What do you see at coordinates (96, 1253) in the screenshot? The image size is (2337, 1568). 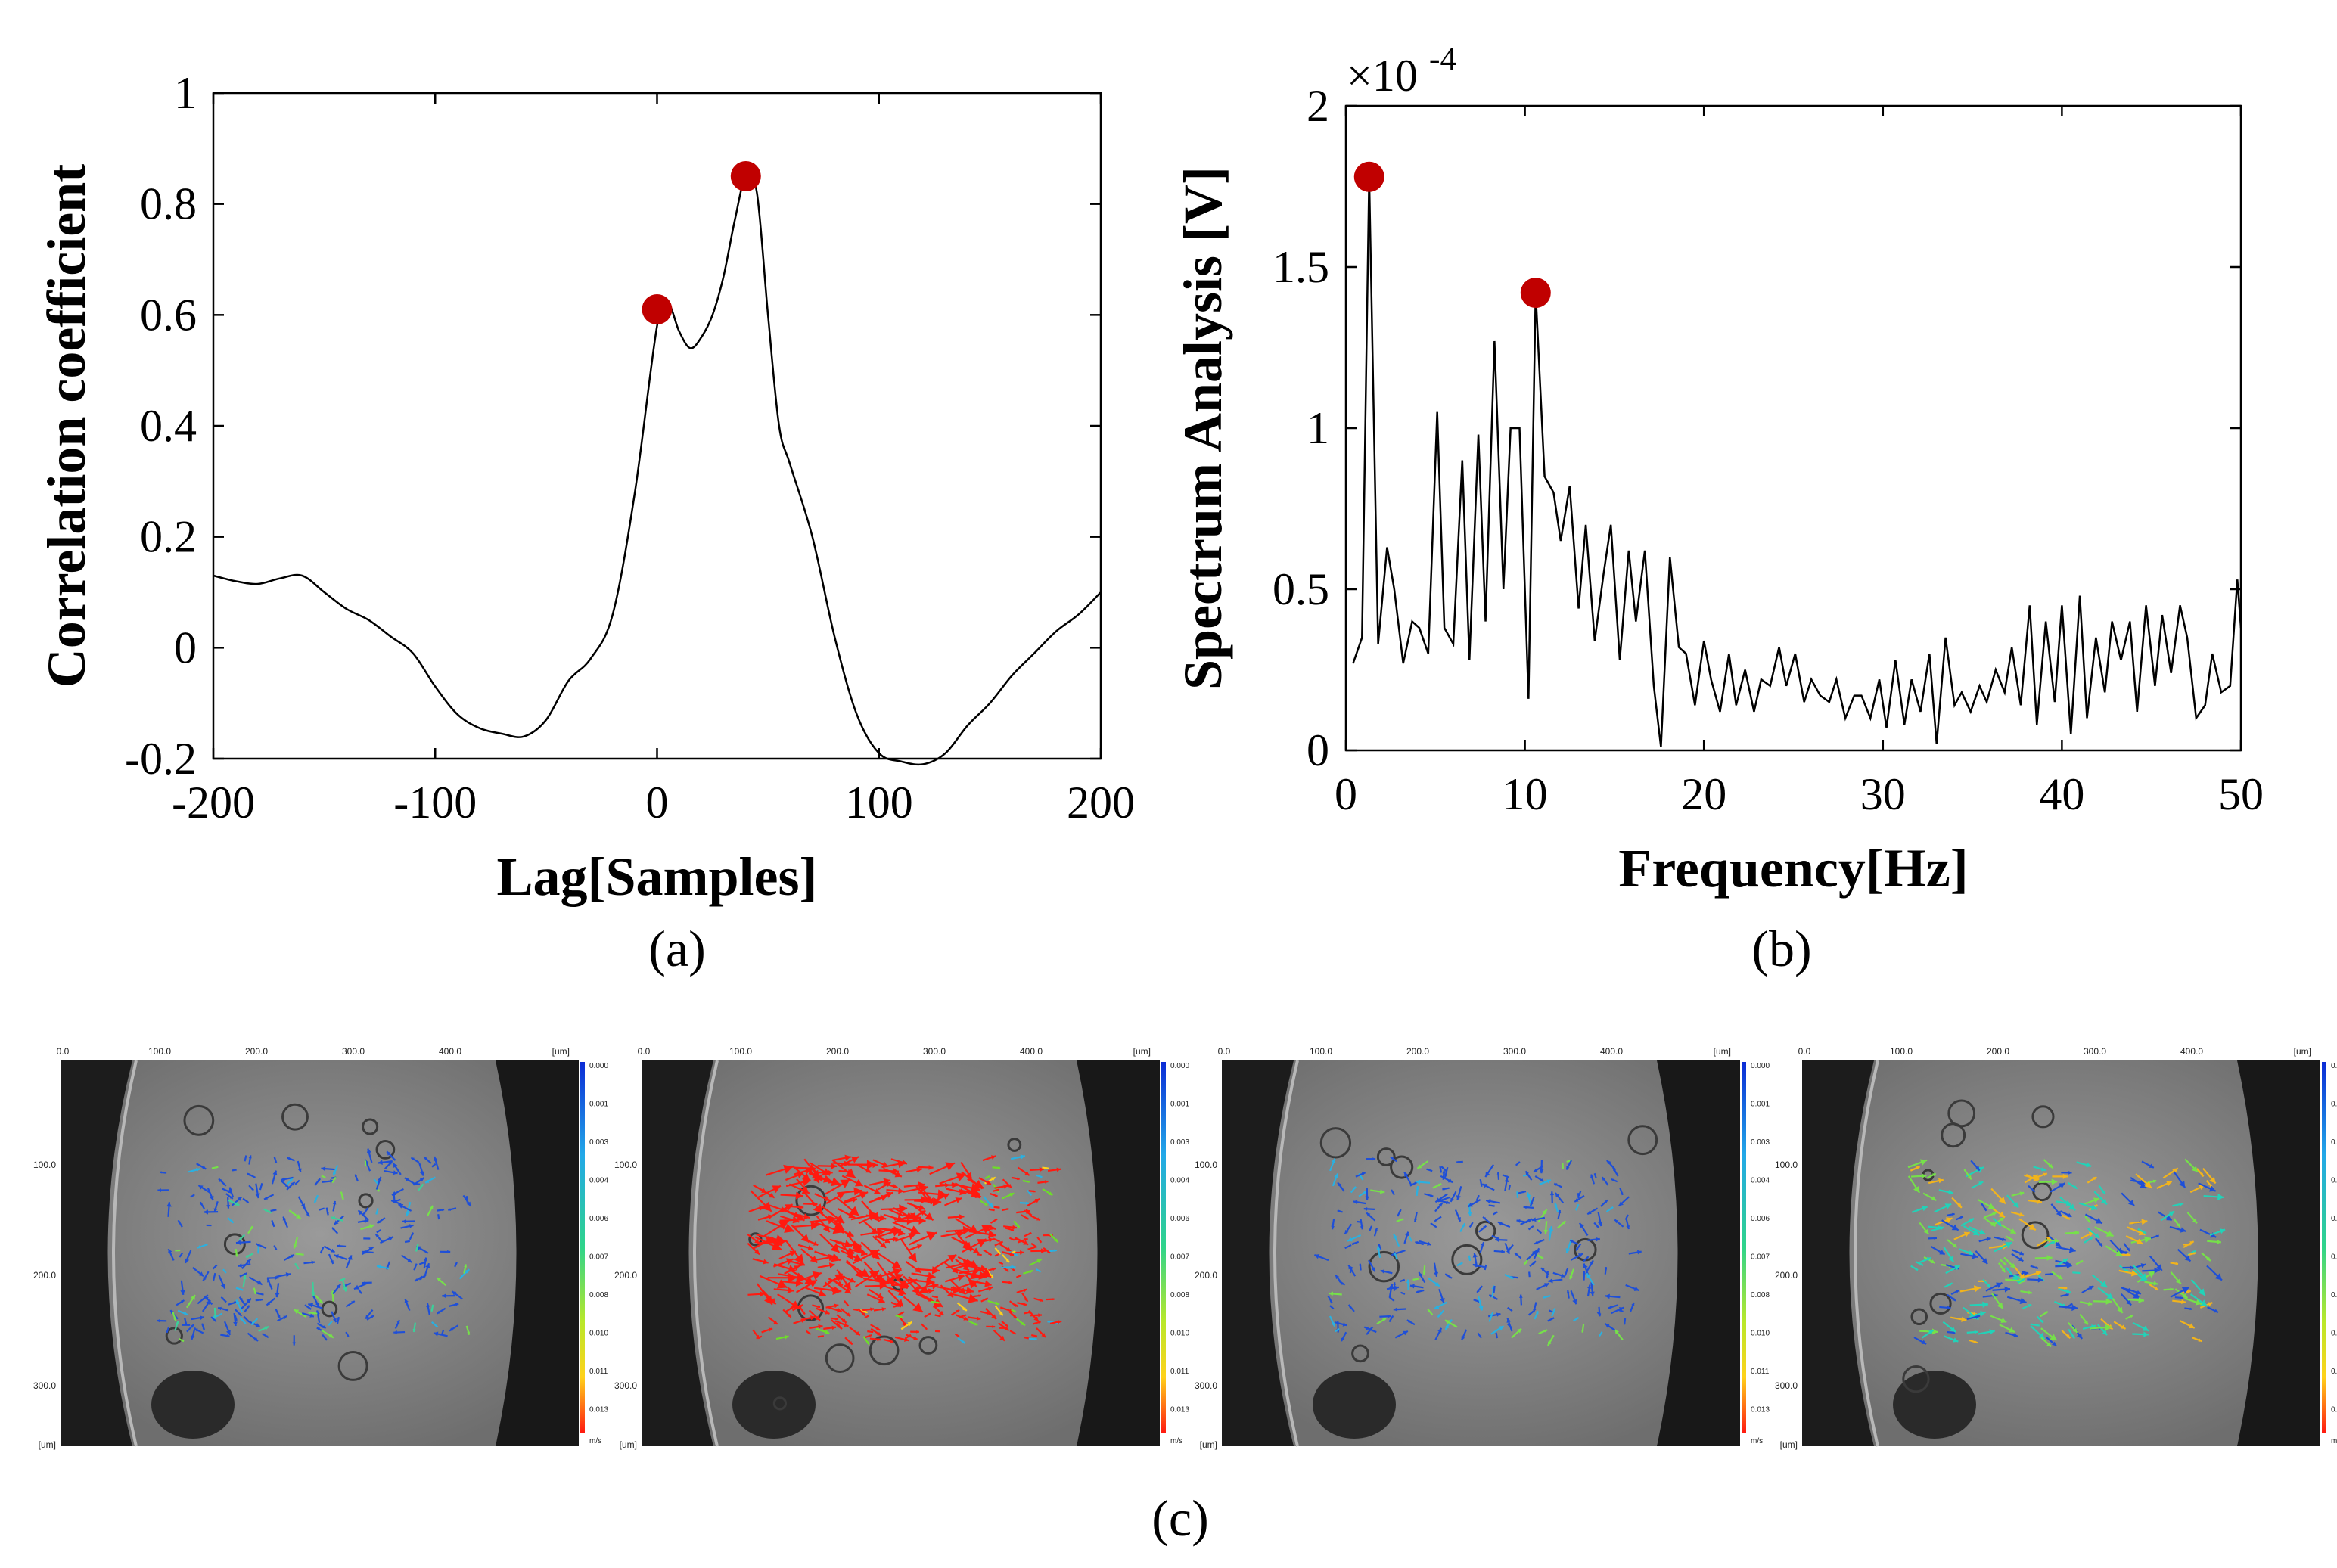 I see `channel-wall-left` at bounding box center [96, 1253].